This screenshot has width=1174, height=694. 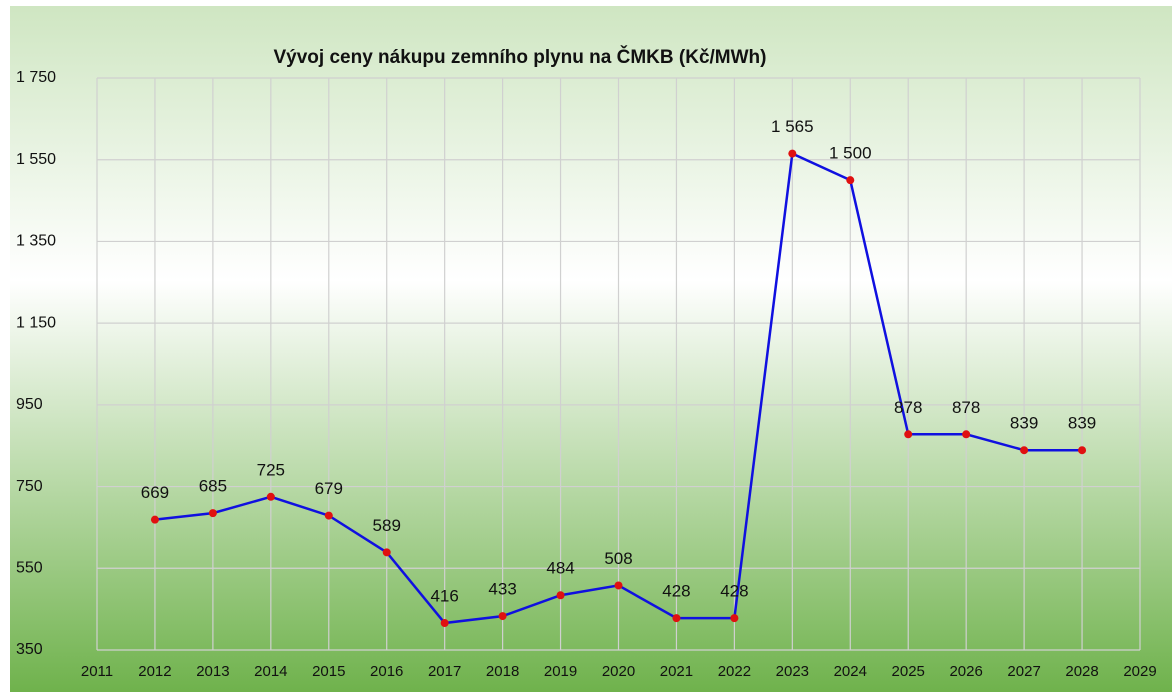 What do you see at coordinates (618, 671) in the screenshot?
I see `x-tick-label: 2020` at bounding box center [618, 671].